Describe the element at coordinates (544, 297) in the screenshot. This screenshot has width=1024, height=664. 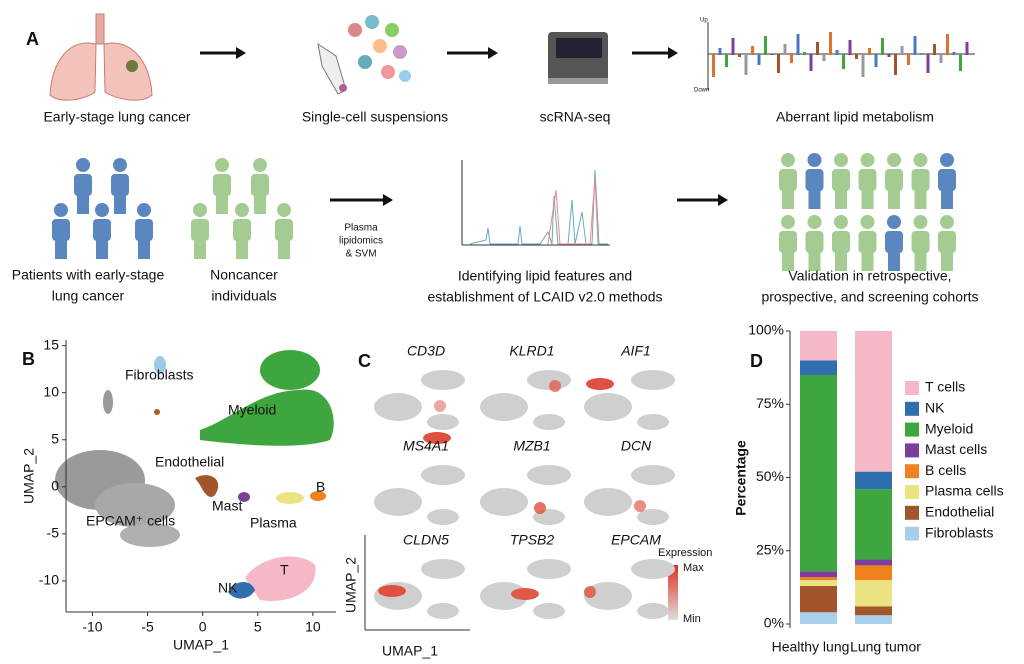
I see `step-label: establishment of LCAID v2.0 methods` at that location.